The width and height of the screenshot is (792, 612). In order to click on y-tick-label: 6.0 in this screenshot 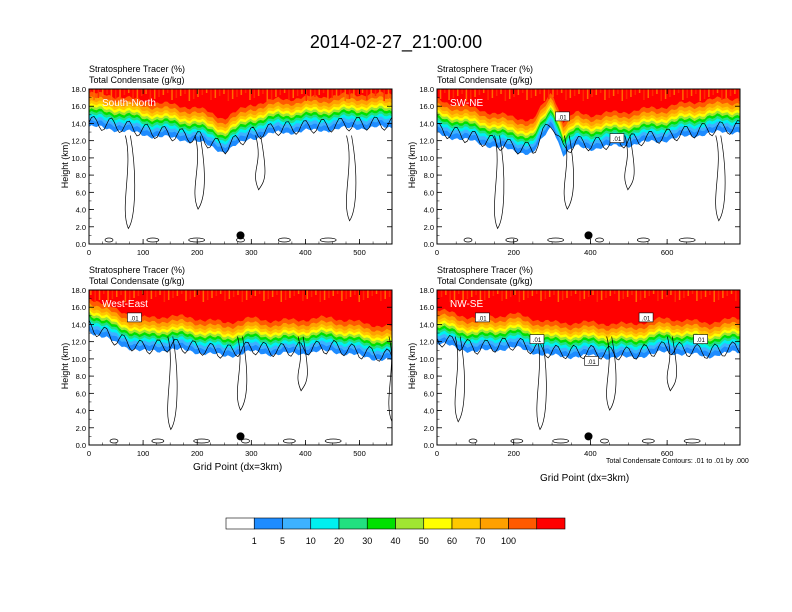, I will do `click(81, 393)`.